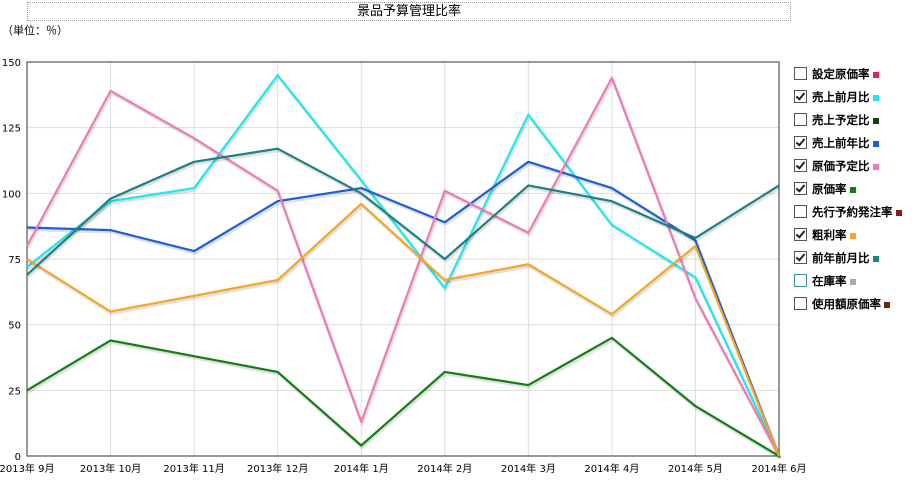  Describe the element at coordinates (841, 120) in the screenshot. I see `legend-label: 売上予定比` at that location.